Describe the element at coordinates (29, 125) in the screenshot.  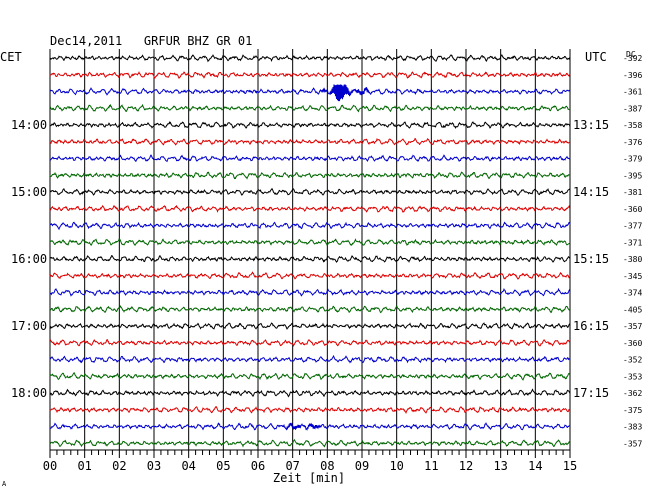
I see `left-hour-label: 14:00` at that location.